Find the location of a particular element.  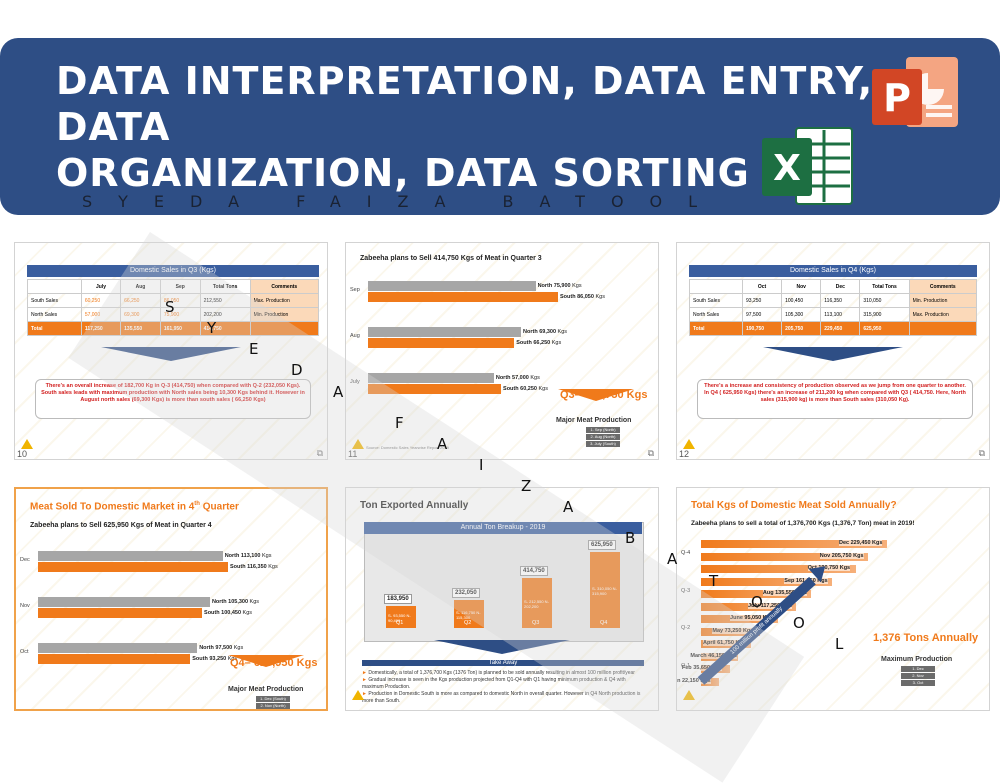

cell: 60,250 is located at coordinates (101, 300).